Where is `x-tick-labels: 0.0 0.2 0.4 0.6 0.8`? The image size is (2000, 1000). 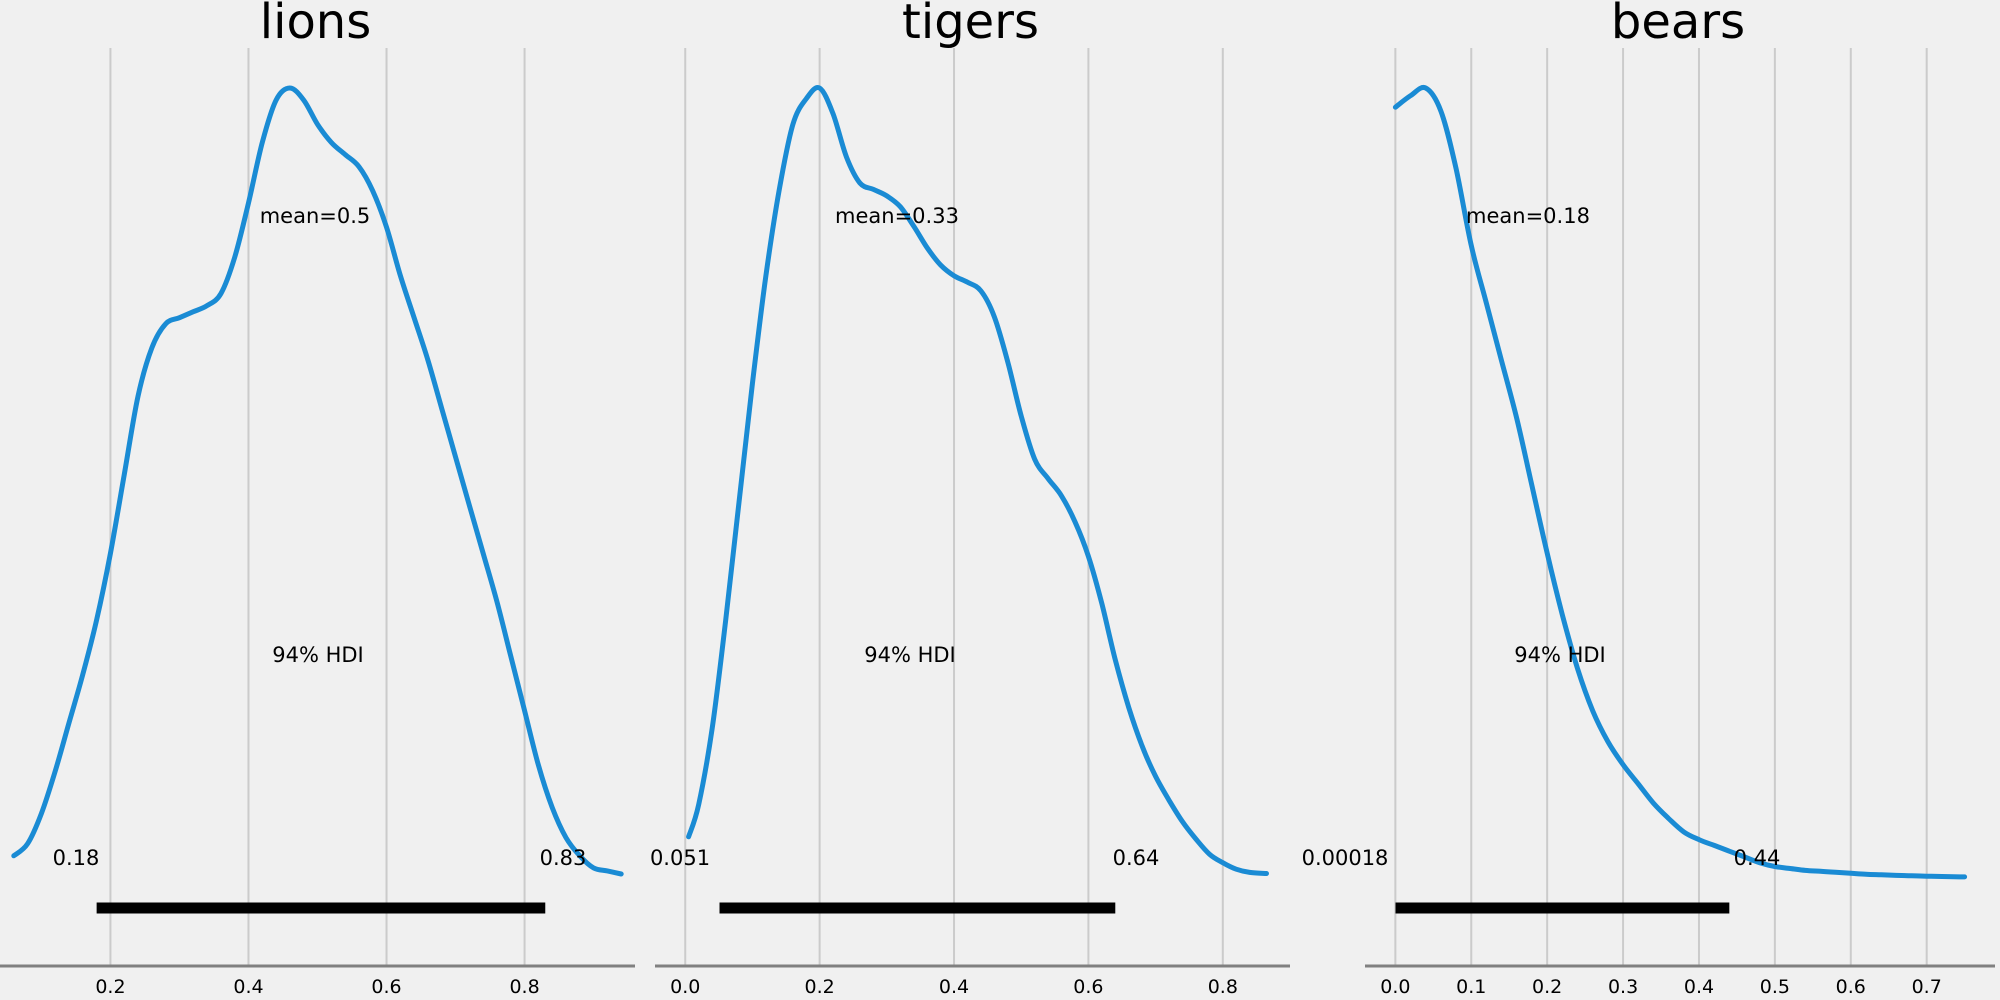 x-tick-labels: 0.0 0.2 0.4 0.6 0.8 is located at coordinates (954, 987).